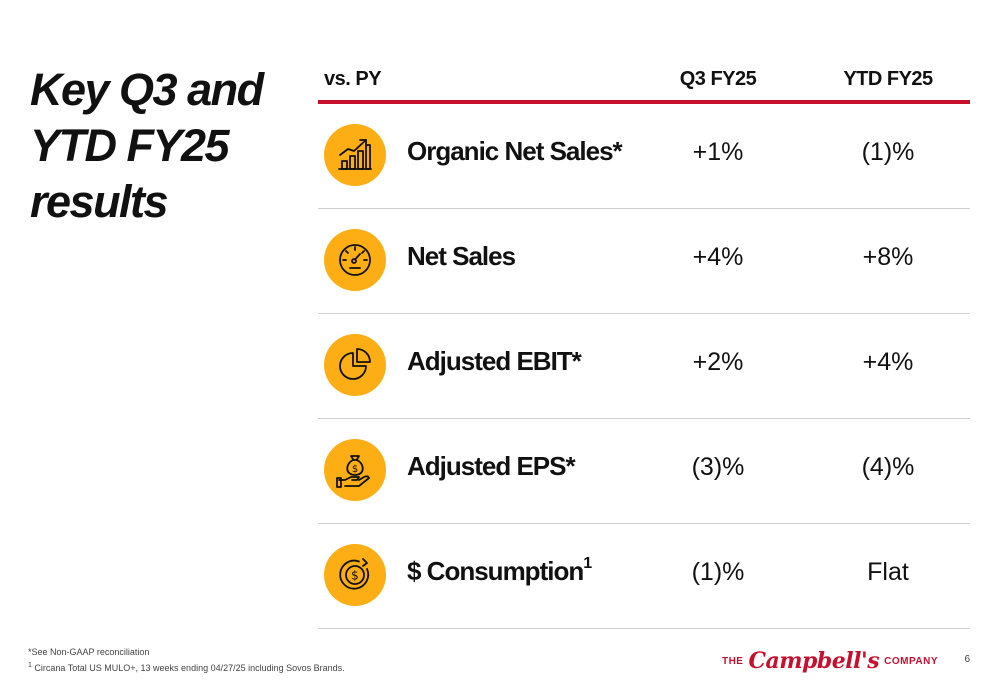  Describe the element at coordinates (644, 83) in the screenshot. I see `table-header: vs. PY Q3 FY25 YTD FY25` at that location.